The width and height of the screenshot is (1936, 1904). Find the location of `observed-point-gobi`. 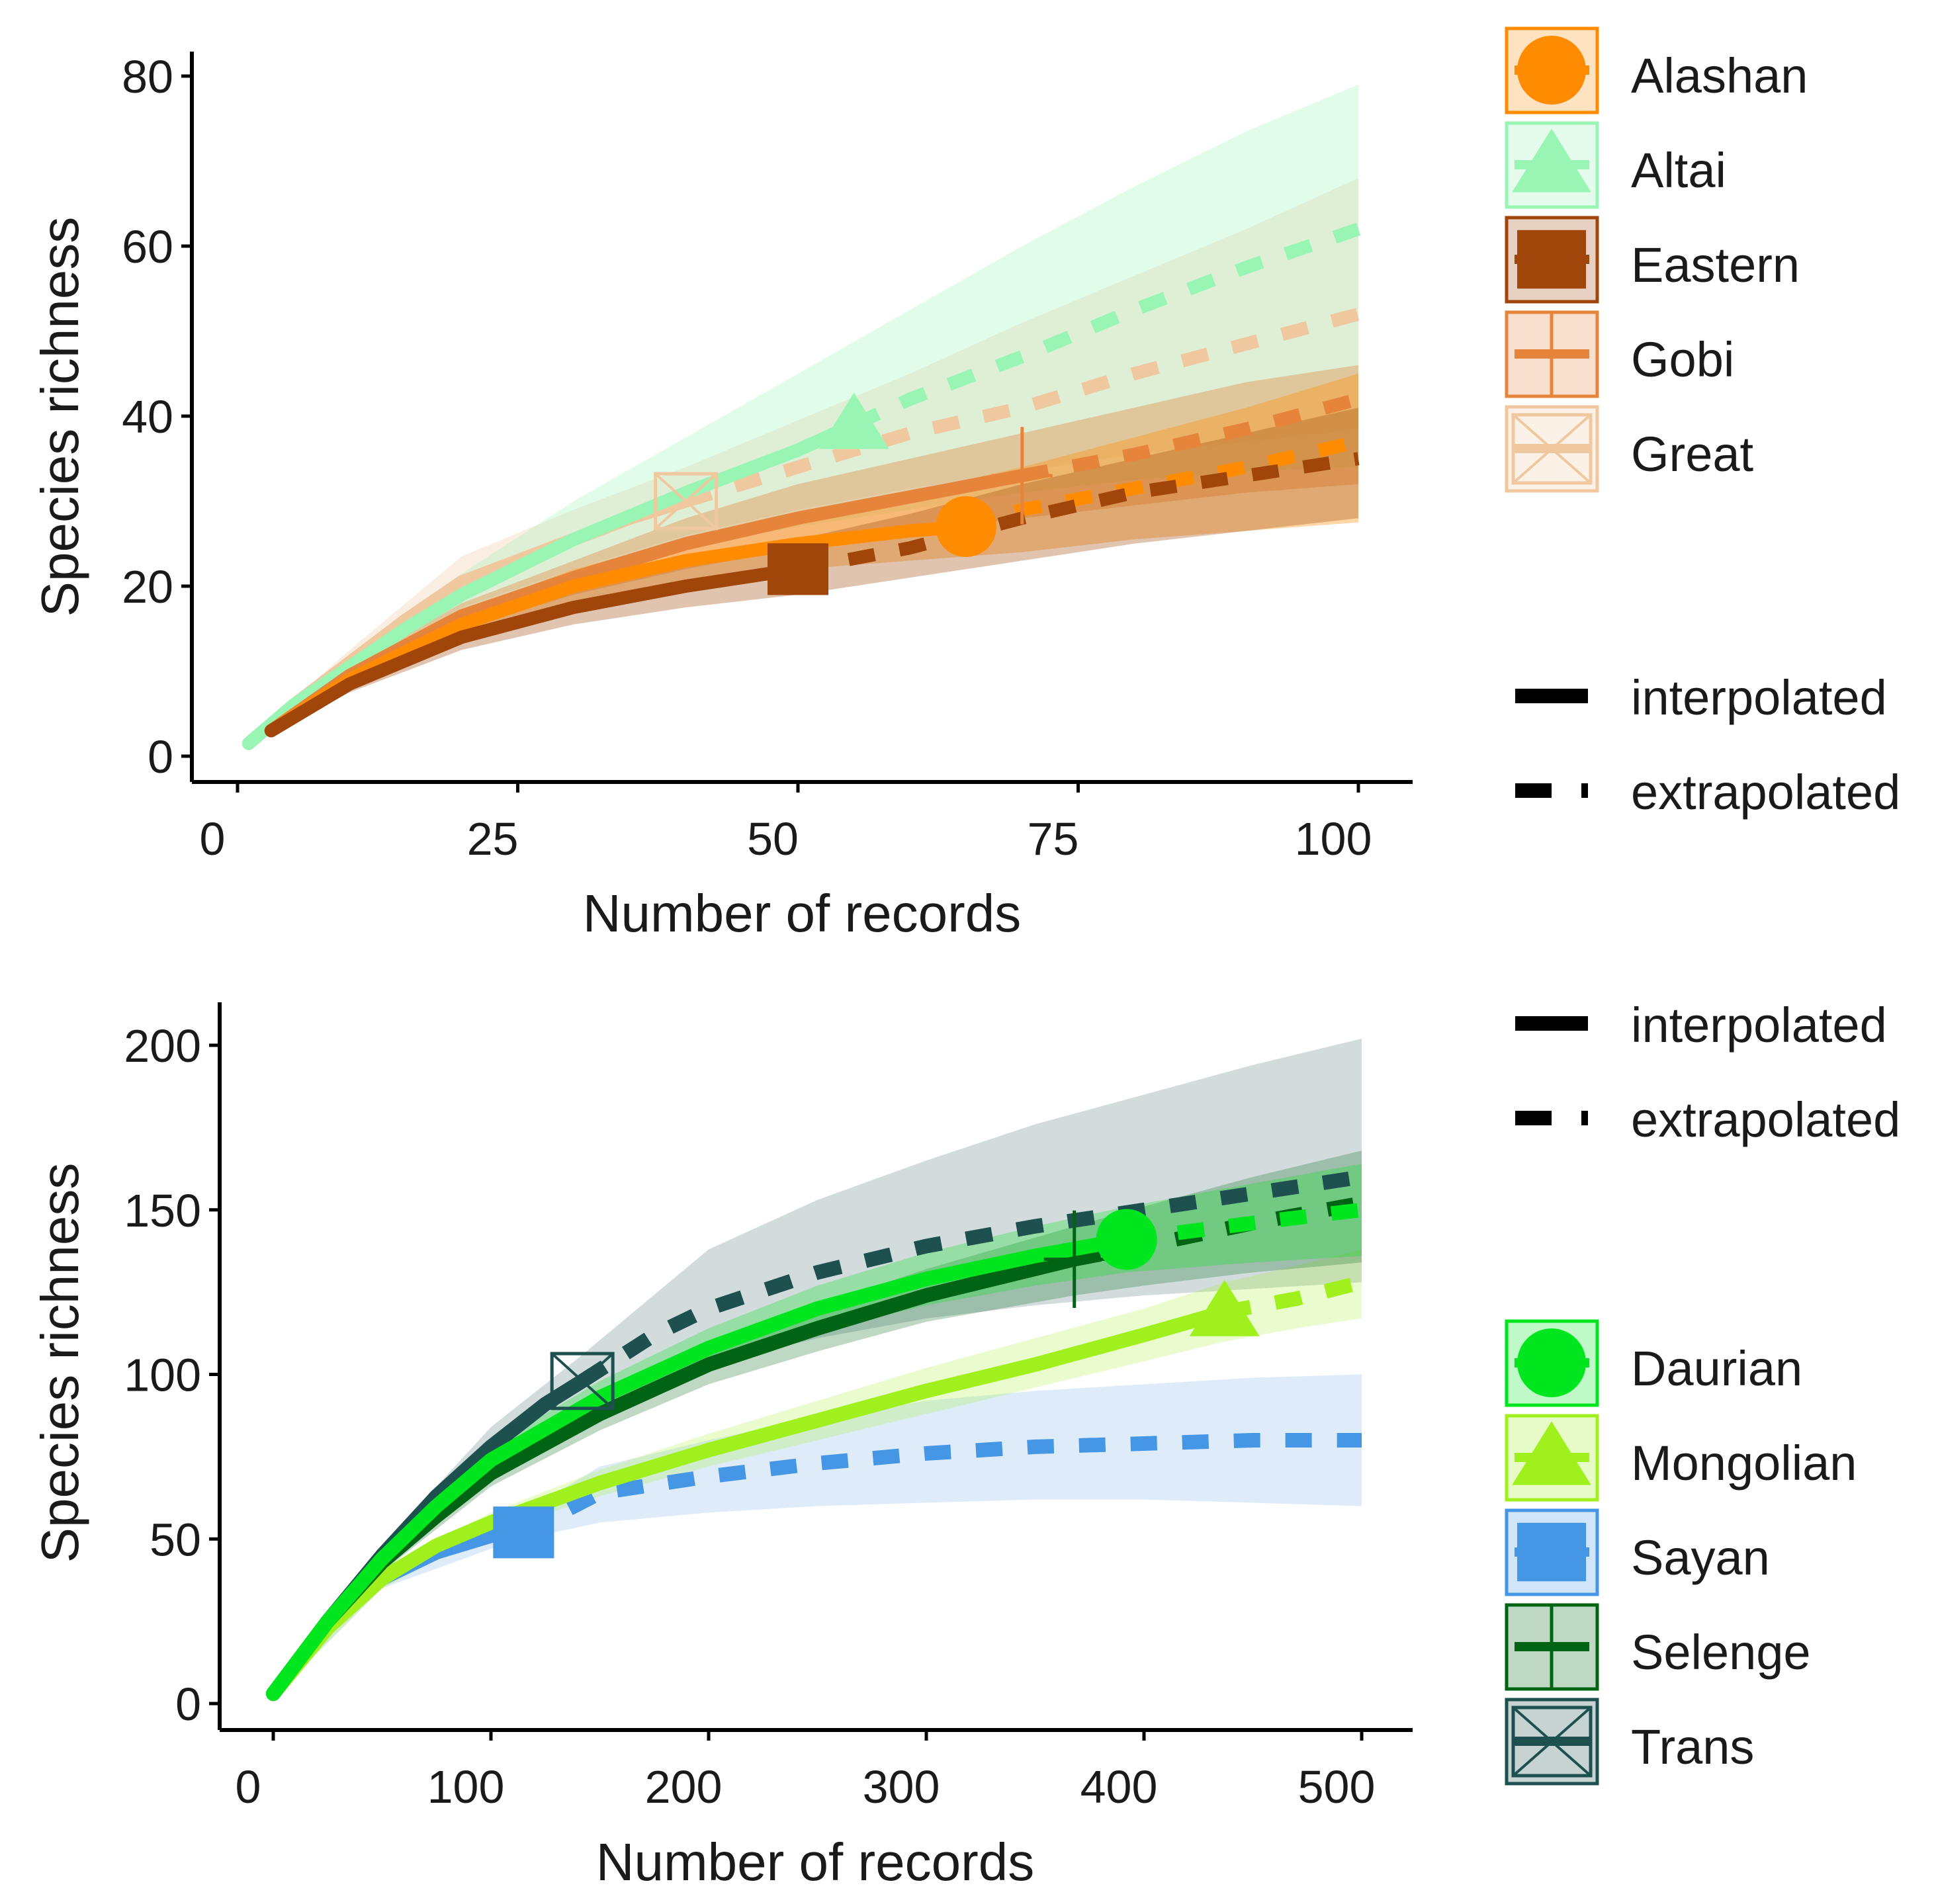

observed-point-gobi is located at coordinates (1022, 476).